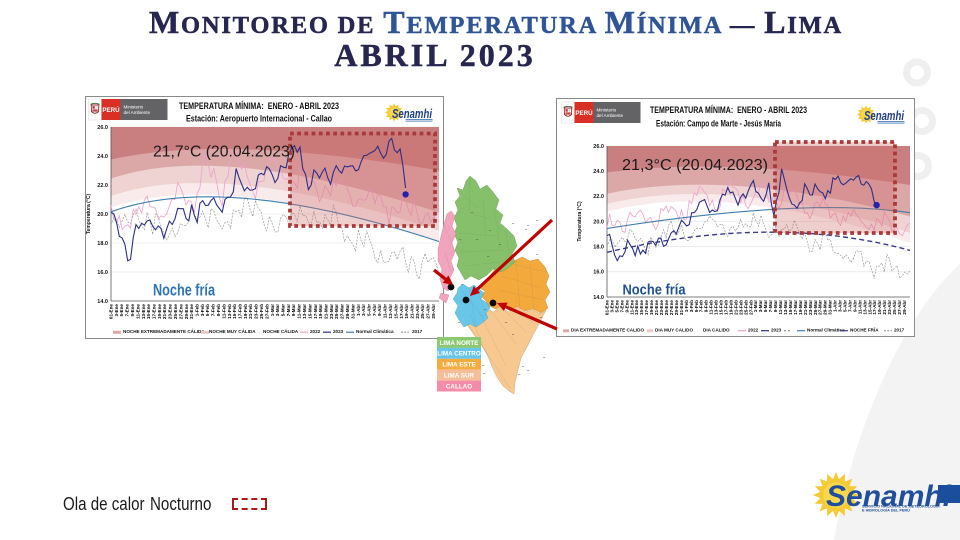 The width and height of the screenshot is (960, 540). I want to click on svg-text: 15-Feb, so click(234, 311).